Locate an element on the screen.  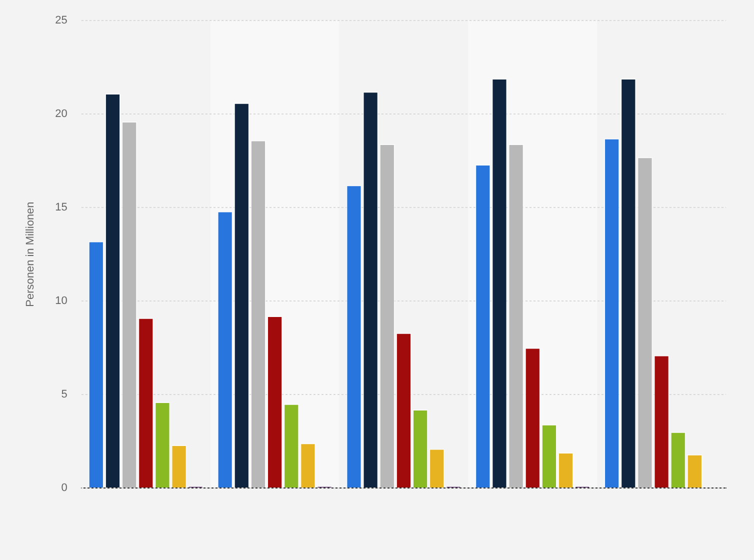
y-tick-label: 0 is located at coordinates (64, 488).